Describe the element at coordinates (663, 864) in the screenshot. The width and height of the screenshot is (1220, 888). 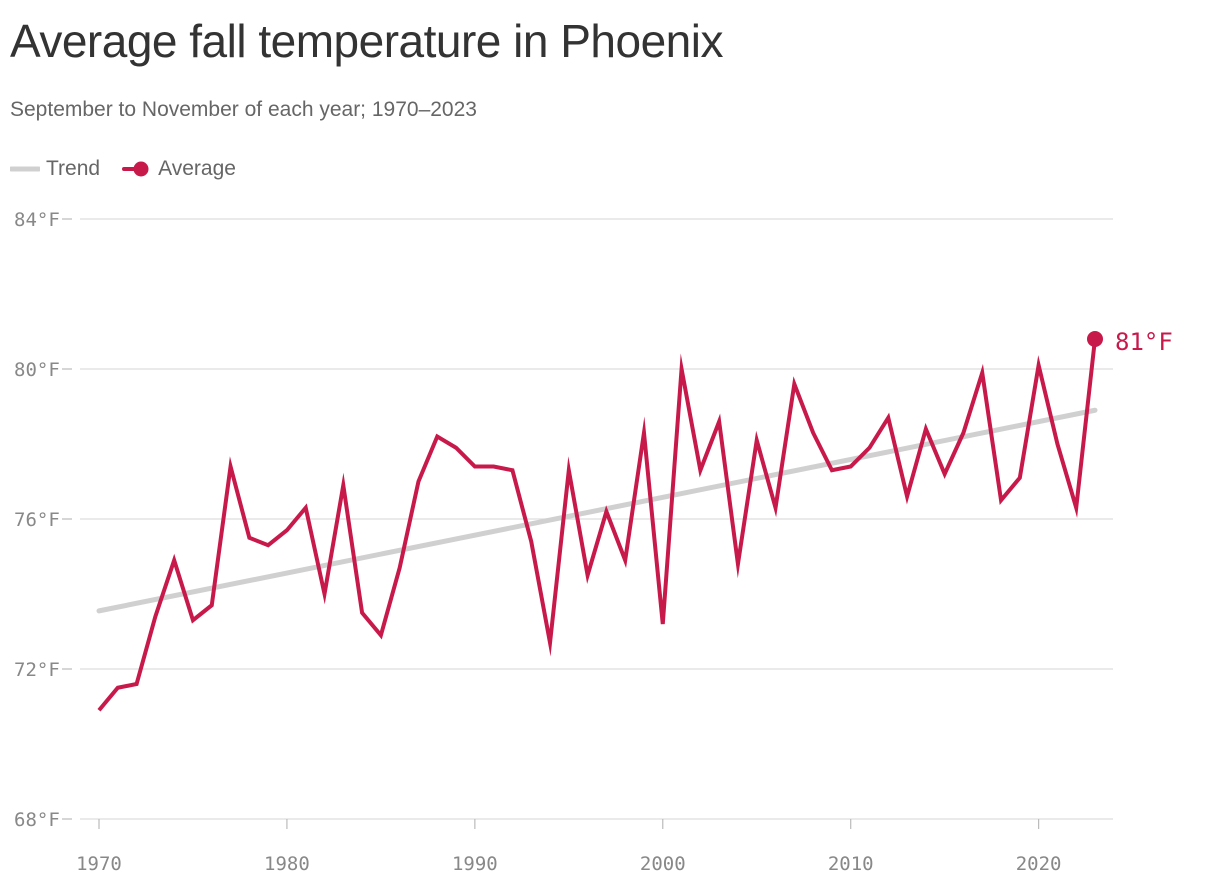
I see `x-tick-label: 2000` at that location.